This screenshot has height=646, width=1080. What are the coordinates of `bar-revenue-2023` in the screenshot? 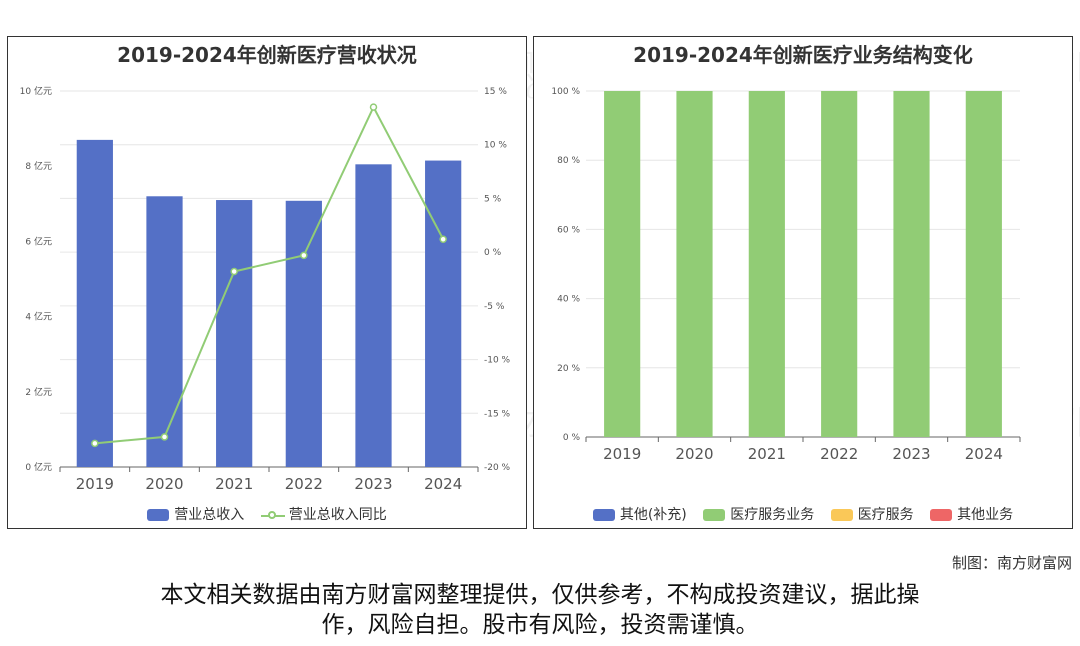 It's located at (373, 315).